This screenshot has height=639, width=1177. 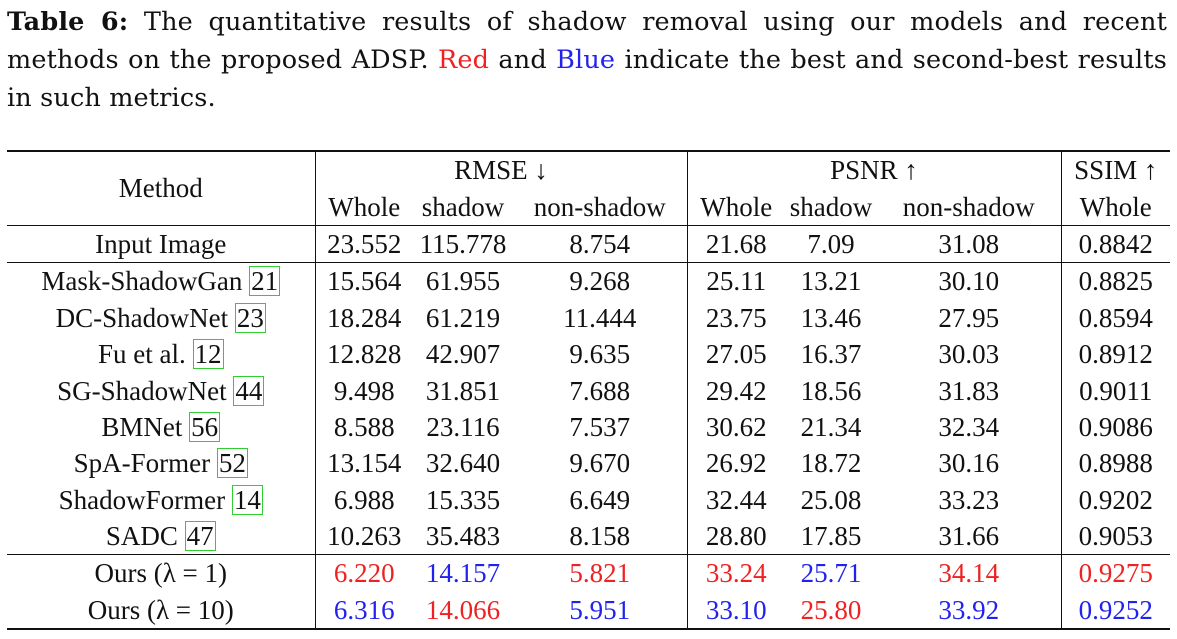 What do you see at coordinates (600, 354) in the screenshot?
I see `value-cell: 9.635` at bounding box center [600, 354].